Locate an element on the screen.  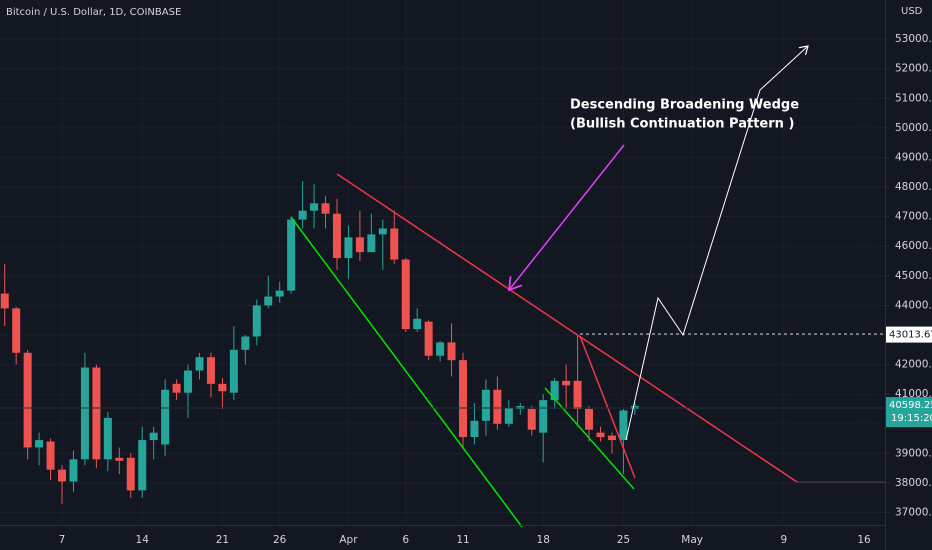
last-price-label: 40598.25 is located at coordinates (910, 405).